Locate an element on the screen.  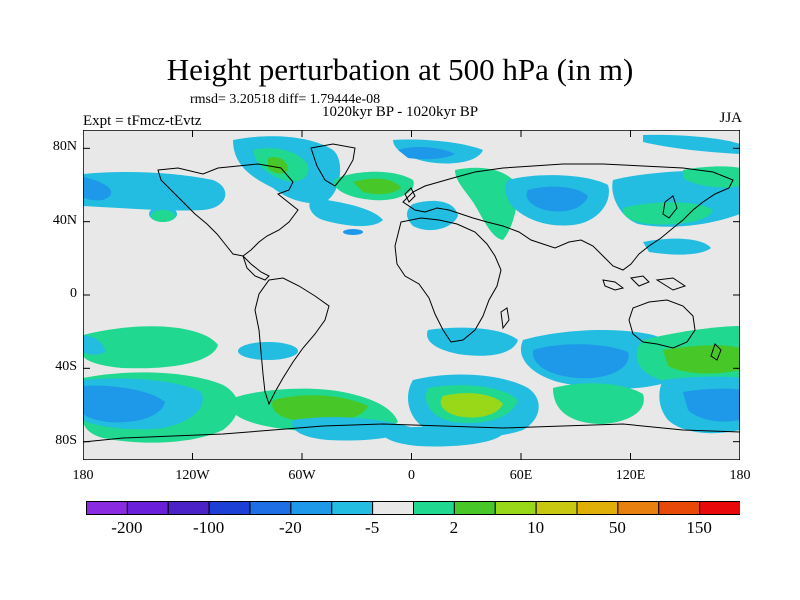
period-label: 1020kyr BP - 1020kyr BP is located at coordinates (400, 112).